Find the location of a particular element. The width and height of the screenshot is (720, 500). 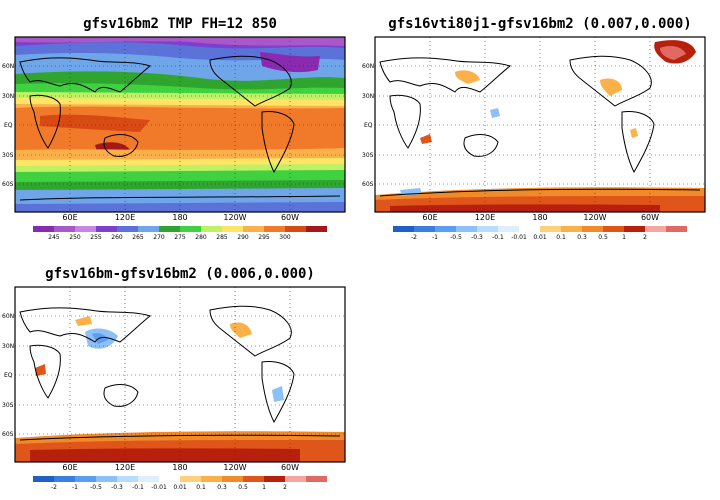

lon-label: 60E is located at coordinates (430, 217).